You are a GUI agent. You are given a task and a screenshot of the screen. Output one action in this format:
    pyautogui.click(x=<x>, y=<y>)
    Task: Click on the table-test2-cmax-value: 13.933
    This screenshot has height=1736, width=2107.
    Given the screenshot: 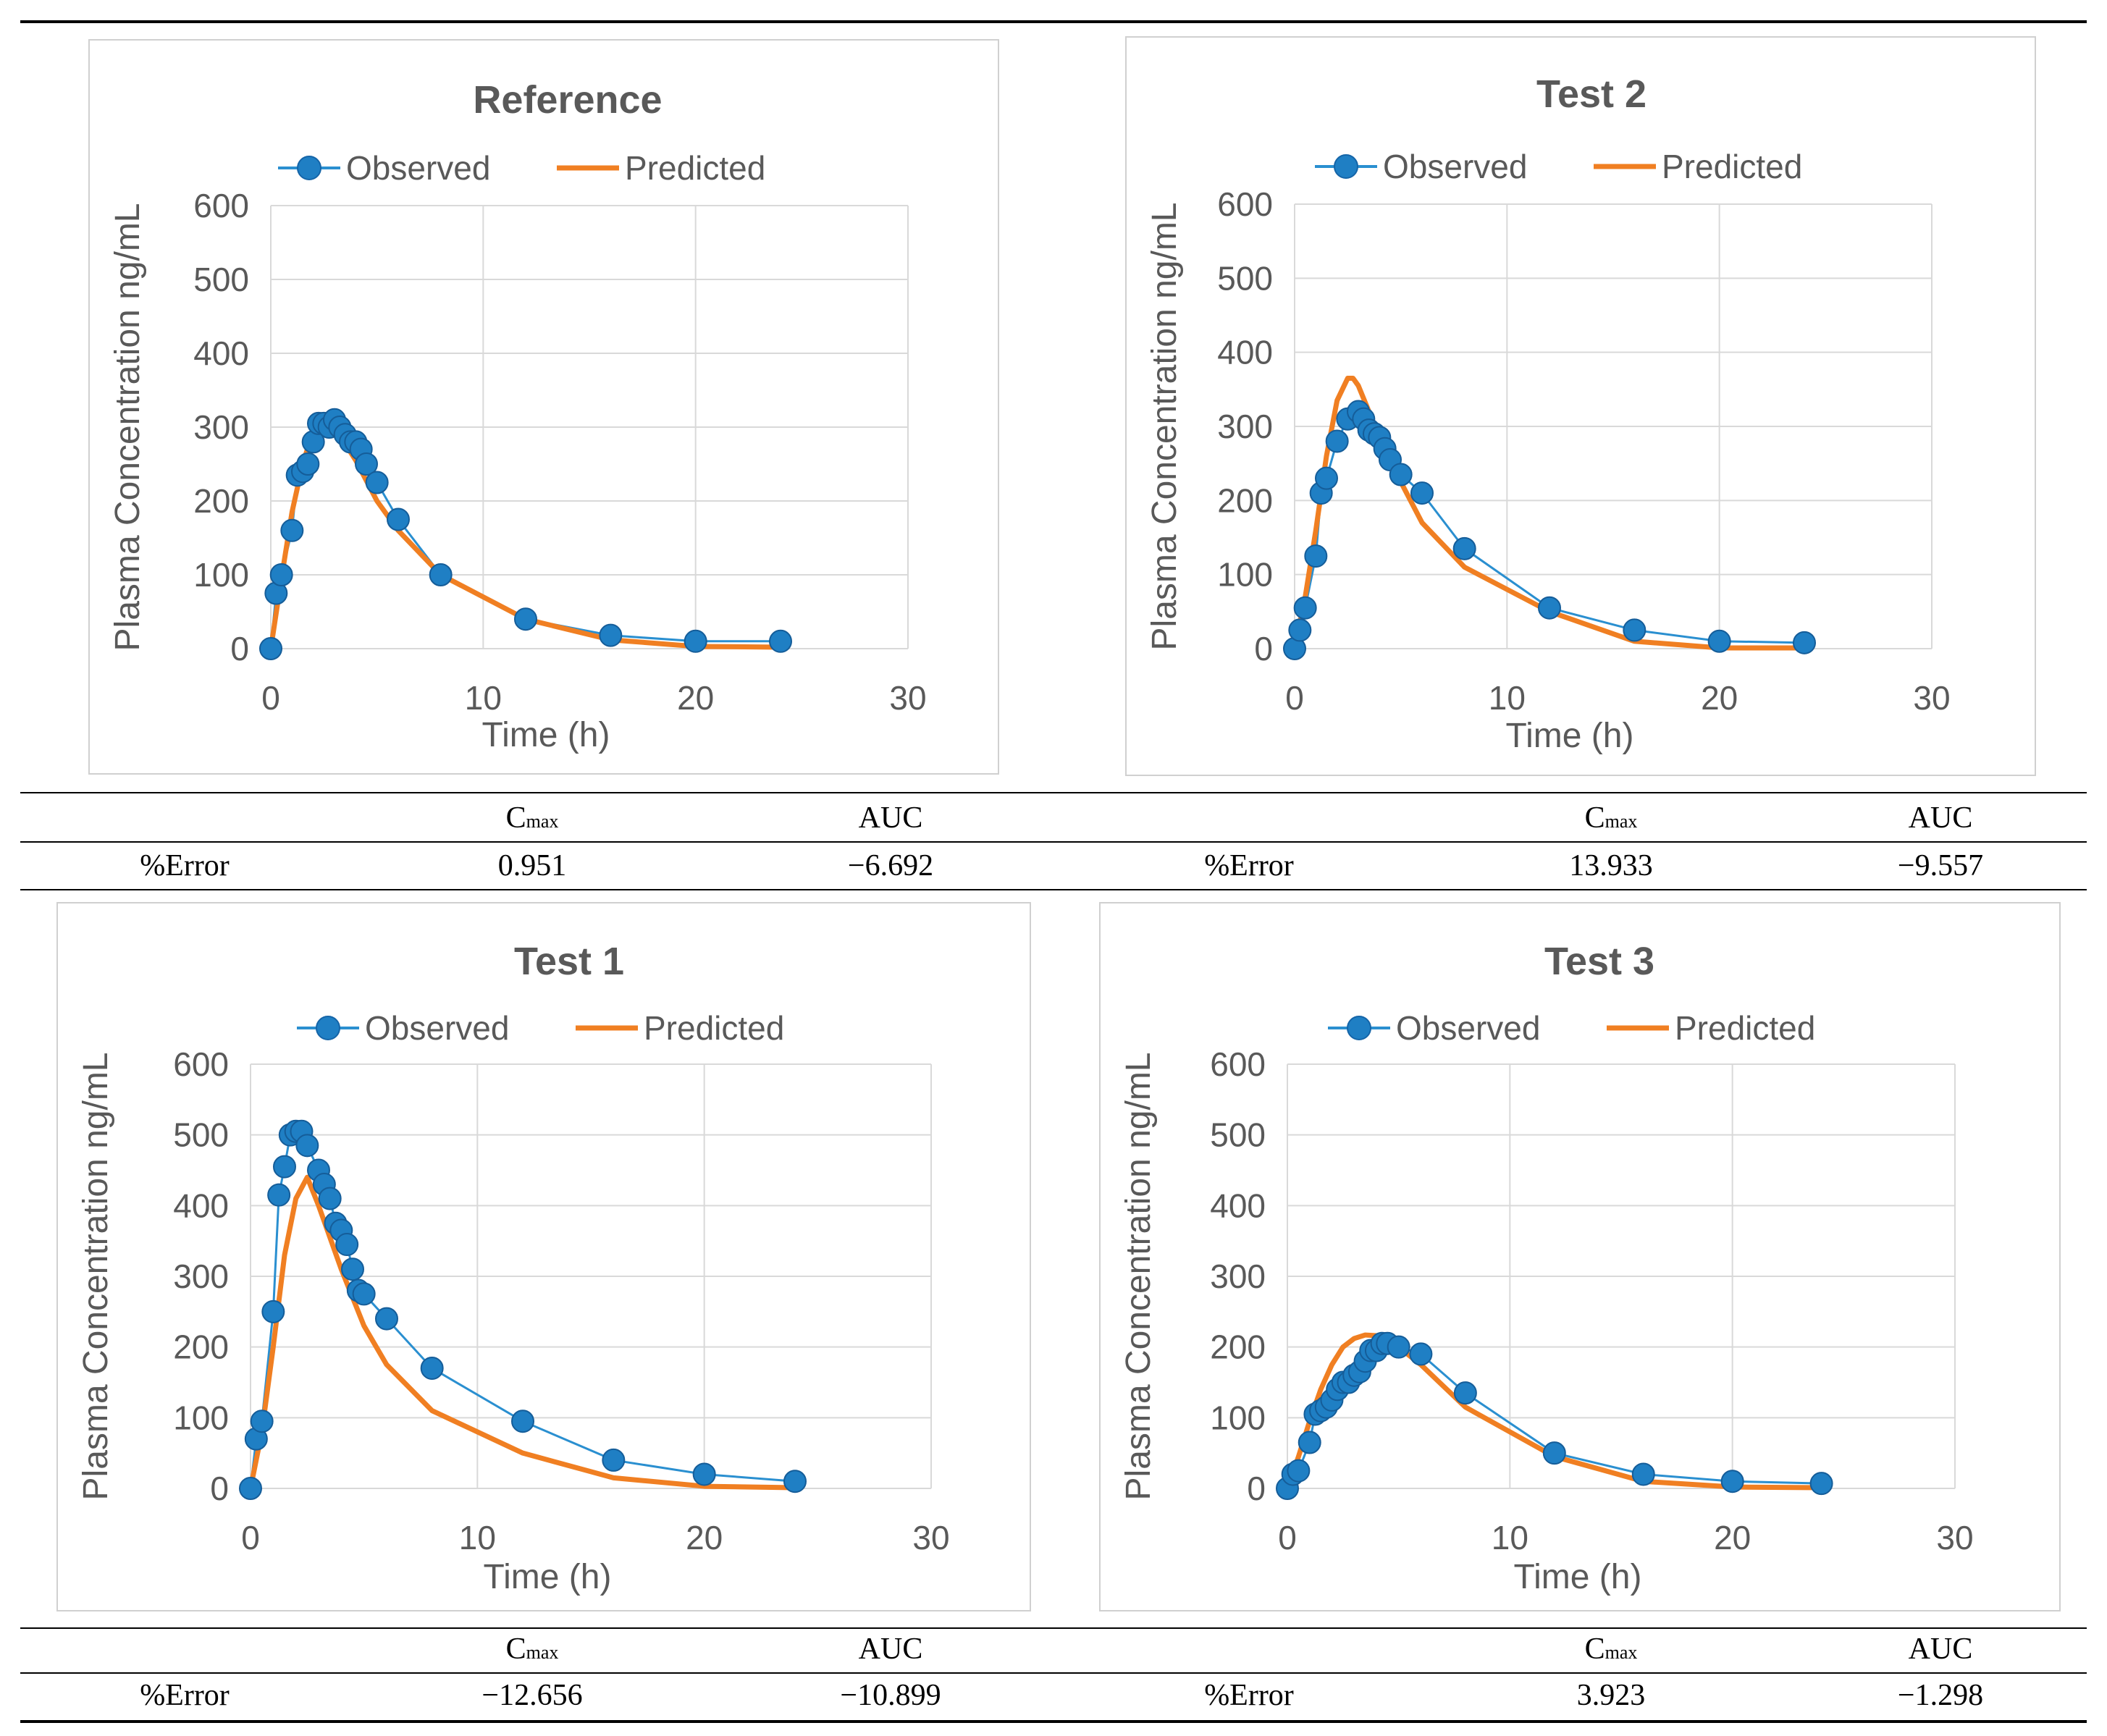 What is the action you would take?
    pyautogui.click(x=1611, y=865)
    